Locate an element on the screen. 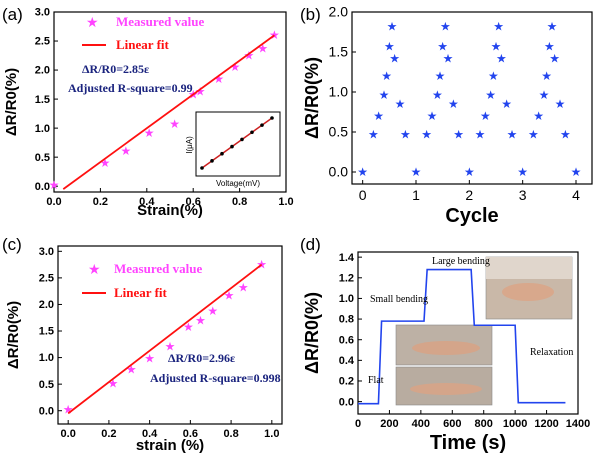  x-tick-label: 0.8 is located at coordinates (239, 202).